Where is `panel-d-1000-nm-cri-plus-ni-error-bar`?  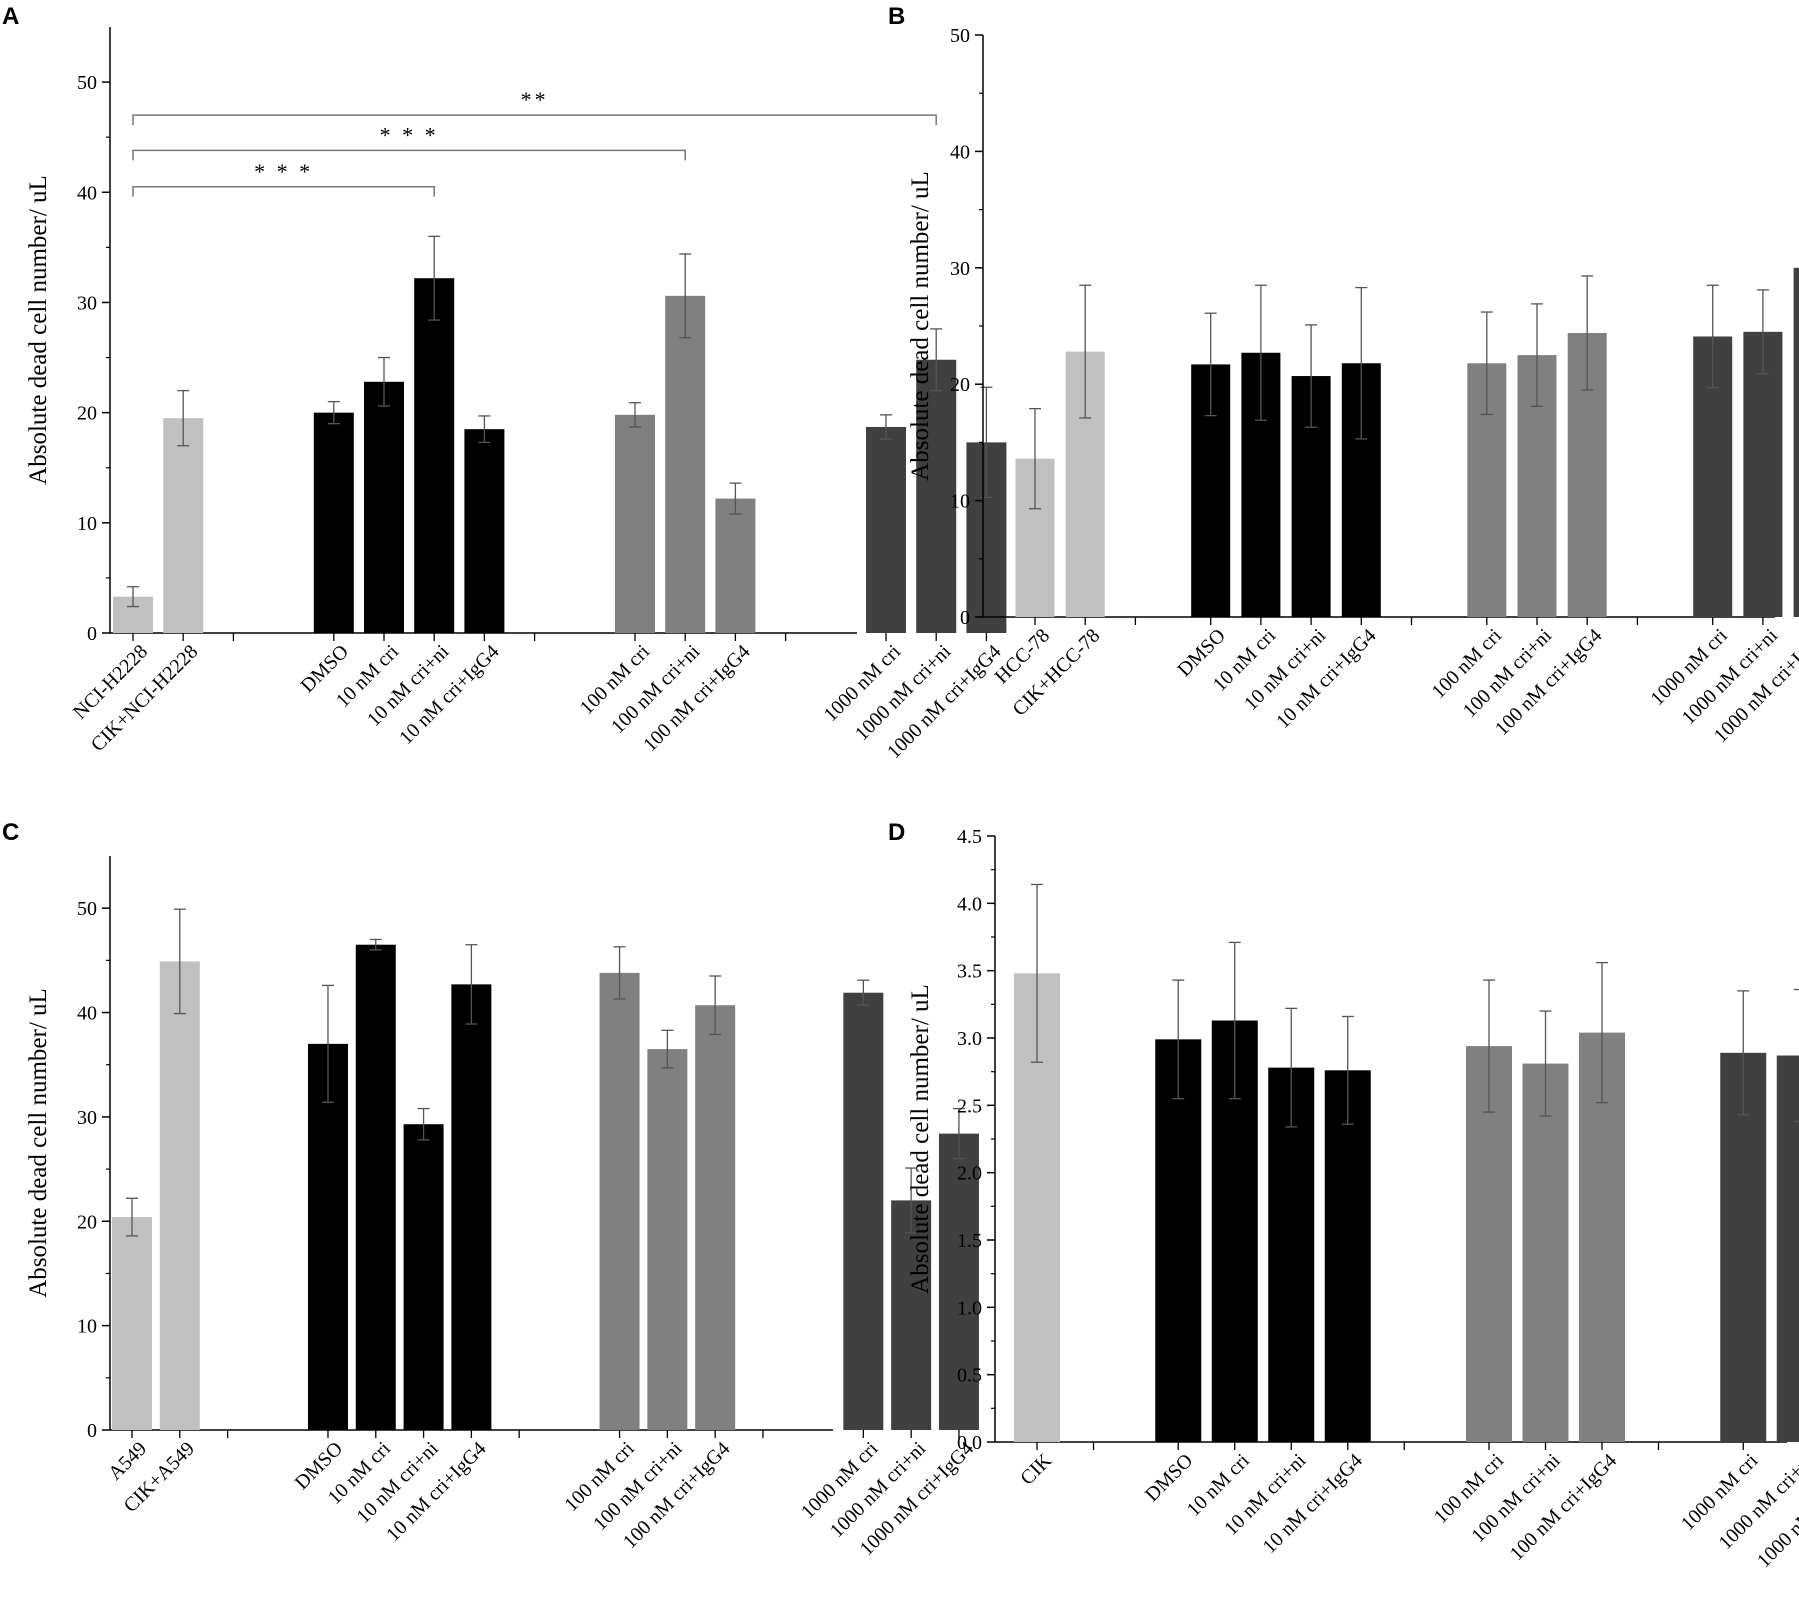
panel-d-1000-nm-cri-plus-ni-error-bar is located at coordinates (1796, 1055).